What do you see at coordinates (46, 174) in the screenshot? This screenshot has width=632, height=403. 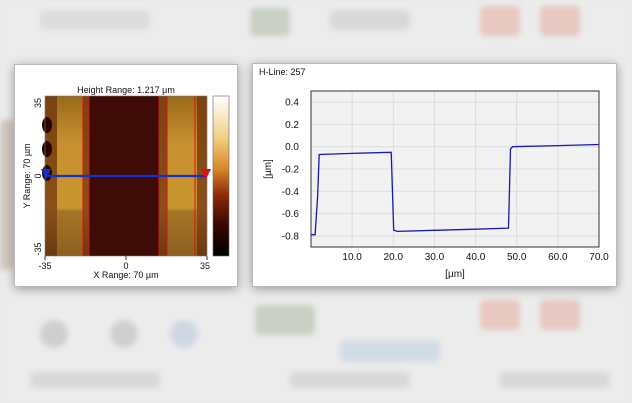 I see `scan-line-left-marker` at bounding box center [46, 174].